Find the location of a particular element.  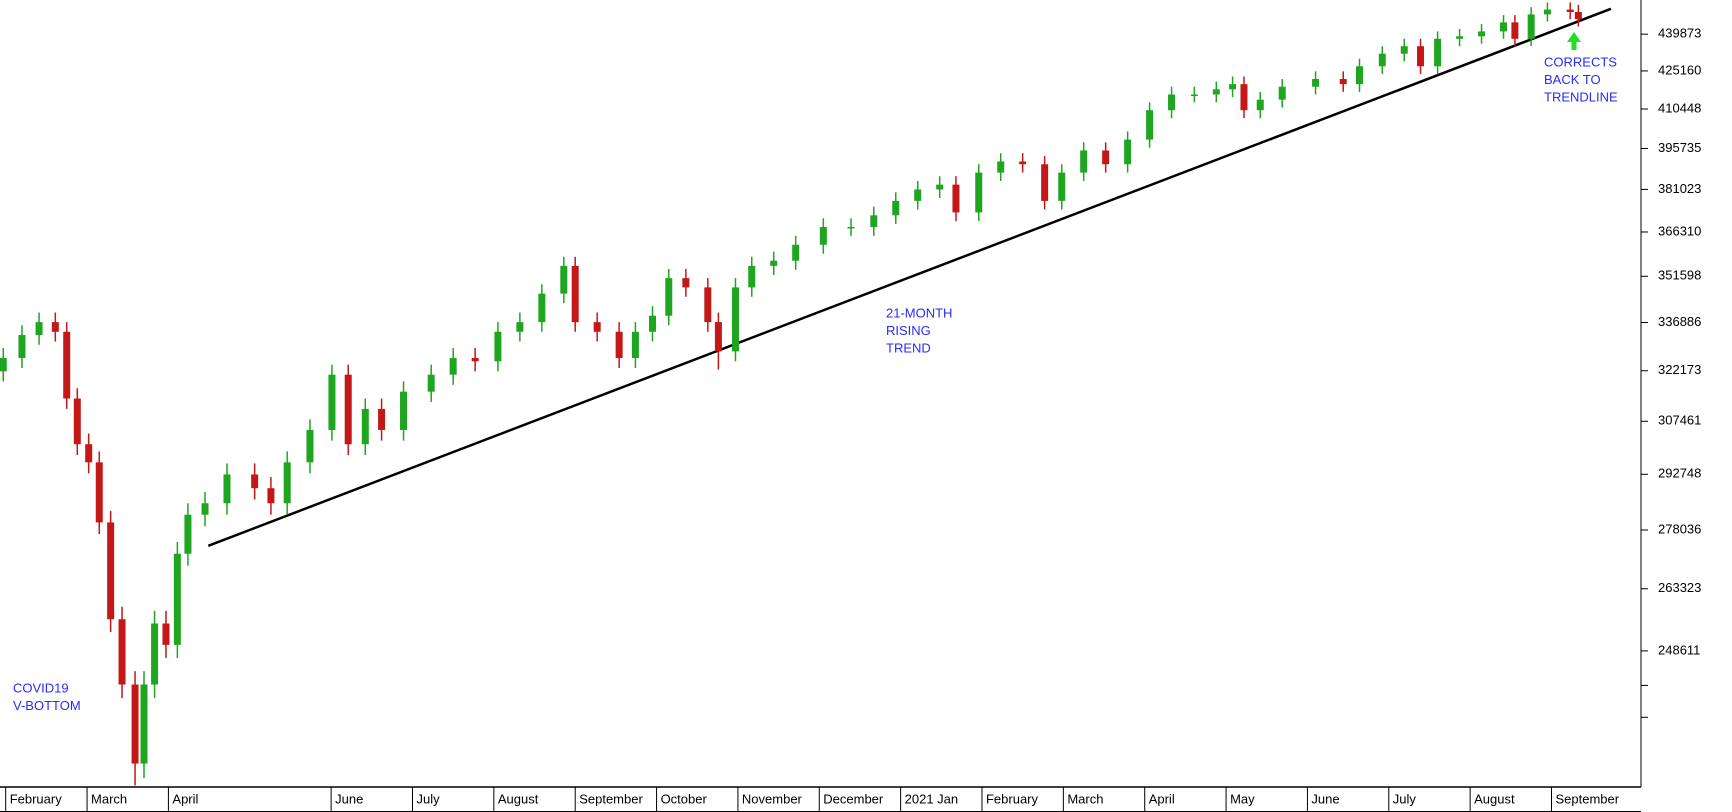

y-tick-label: 336886 is located at coordinates (1679, 321).